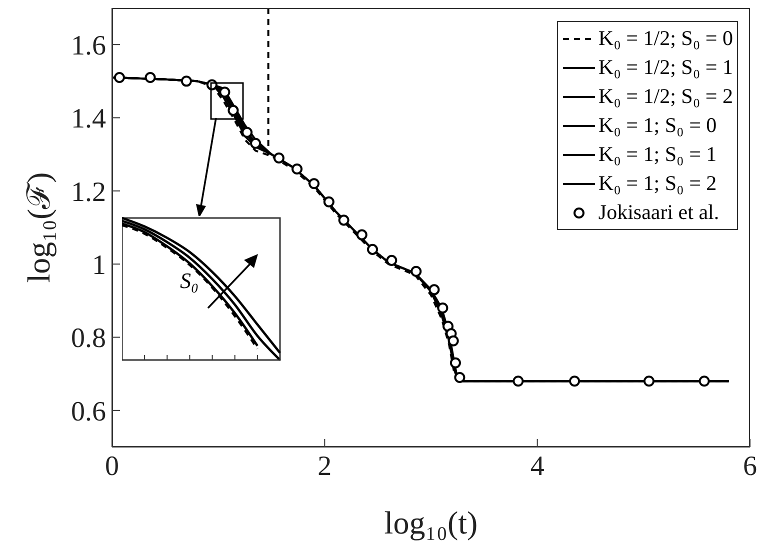  I want to click on legend-label: K₀ = 1/2; S₀ = 1, so click(665, 67).